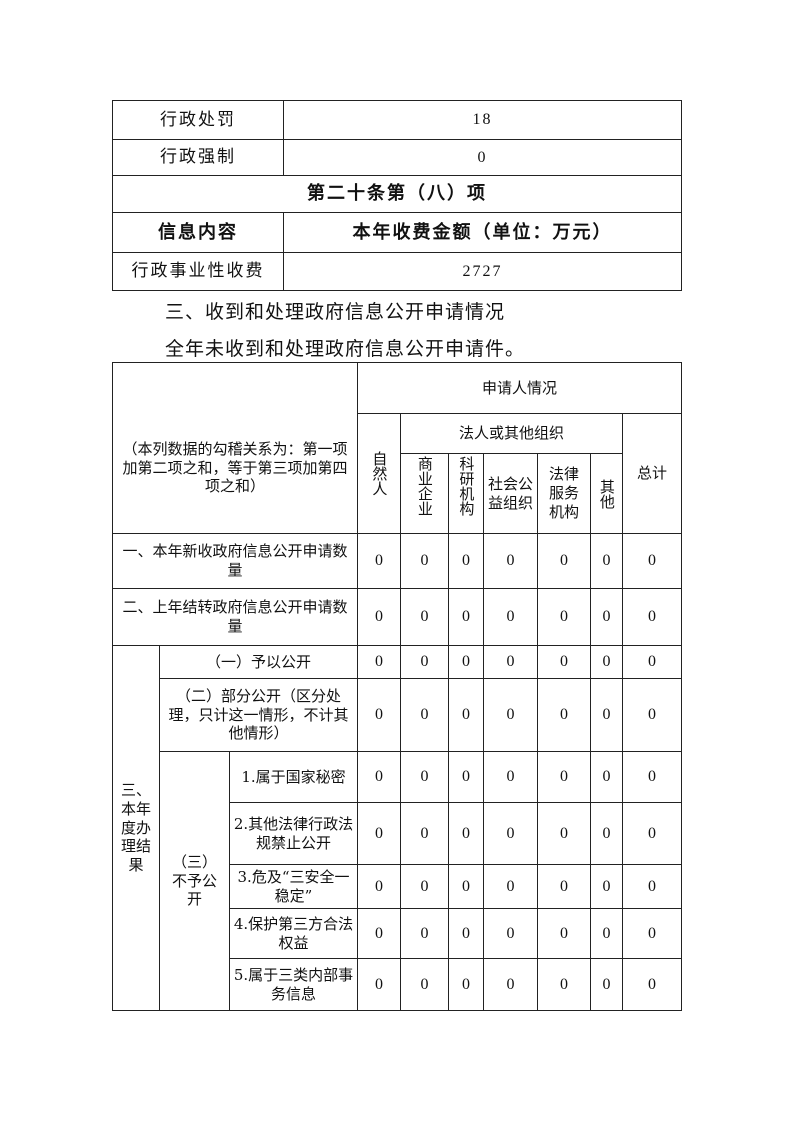  What do you see at coordinates (235, 448) in the screenshot?
I see `corner-note: （本列数据的勾稽关系为：第一项加第二项之和，等于第三项加第四项之和）` at bounding box center [235, 448].